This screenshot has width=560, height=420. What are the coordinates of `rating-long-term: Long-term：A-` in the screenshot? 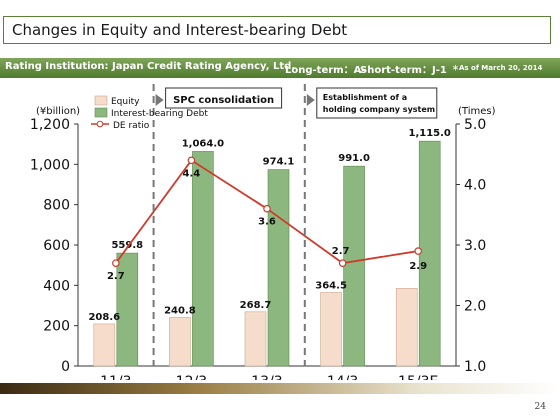 It's located at (325, 70).